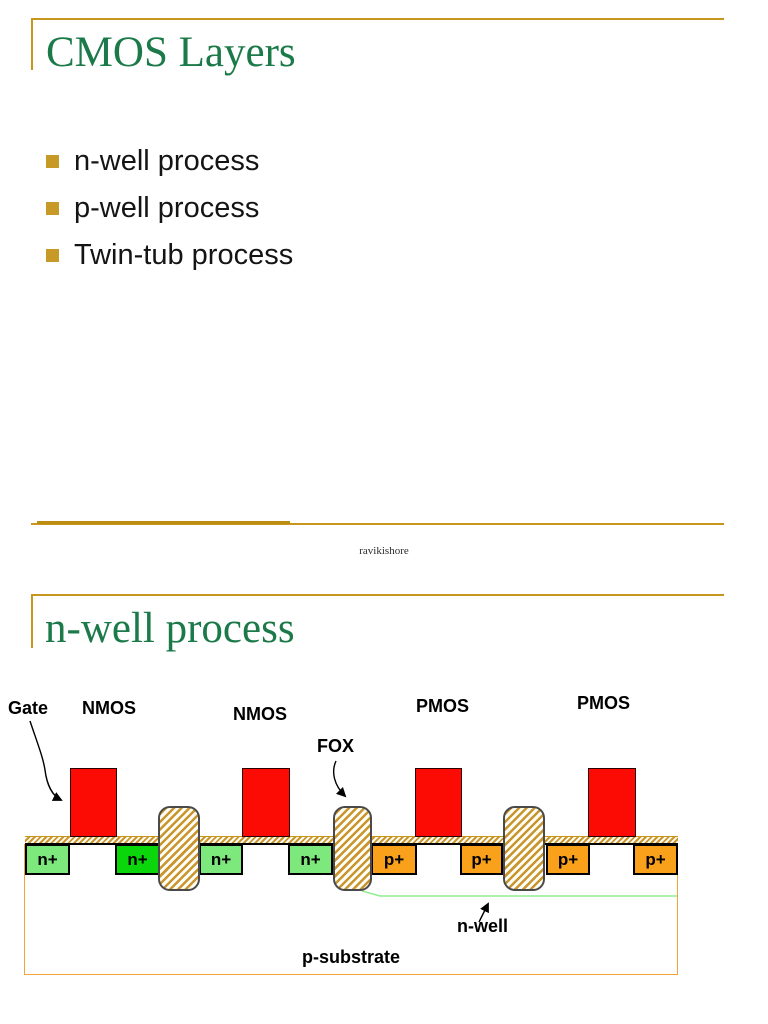 Image resolution: width=768 pixels, height=1024 pixels. What do you see at coordinates (32, 44) in the screenshot?
I see `slide1-title-left-rule` at bounding box center [32, 44].